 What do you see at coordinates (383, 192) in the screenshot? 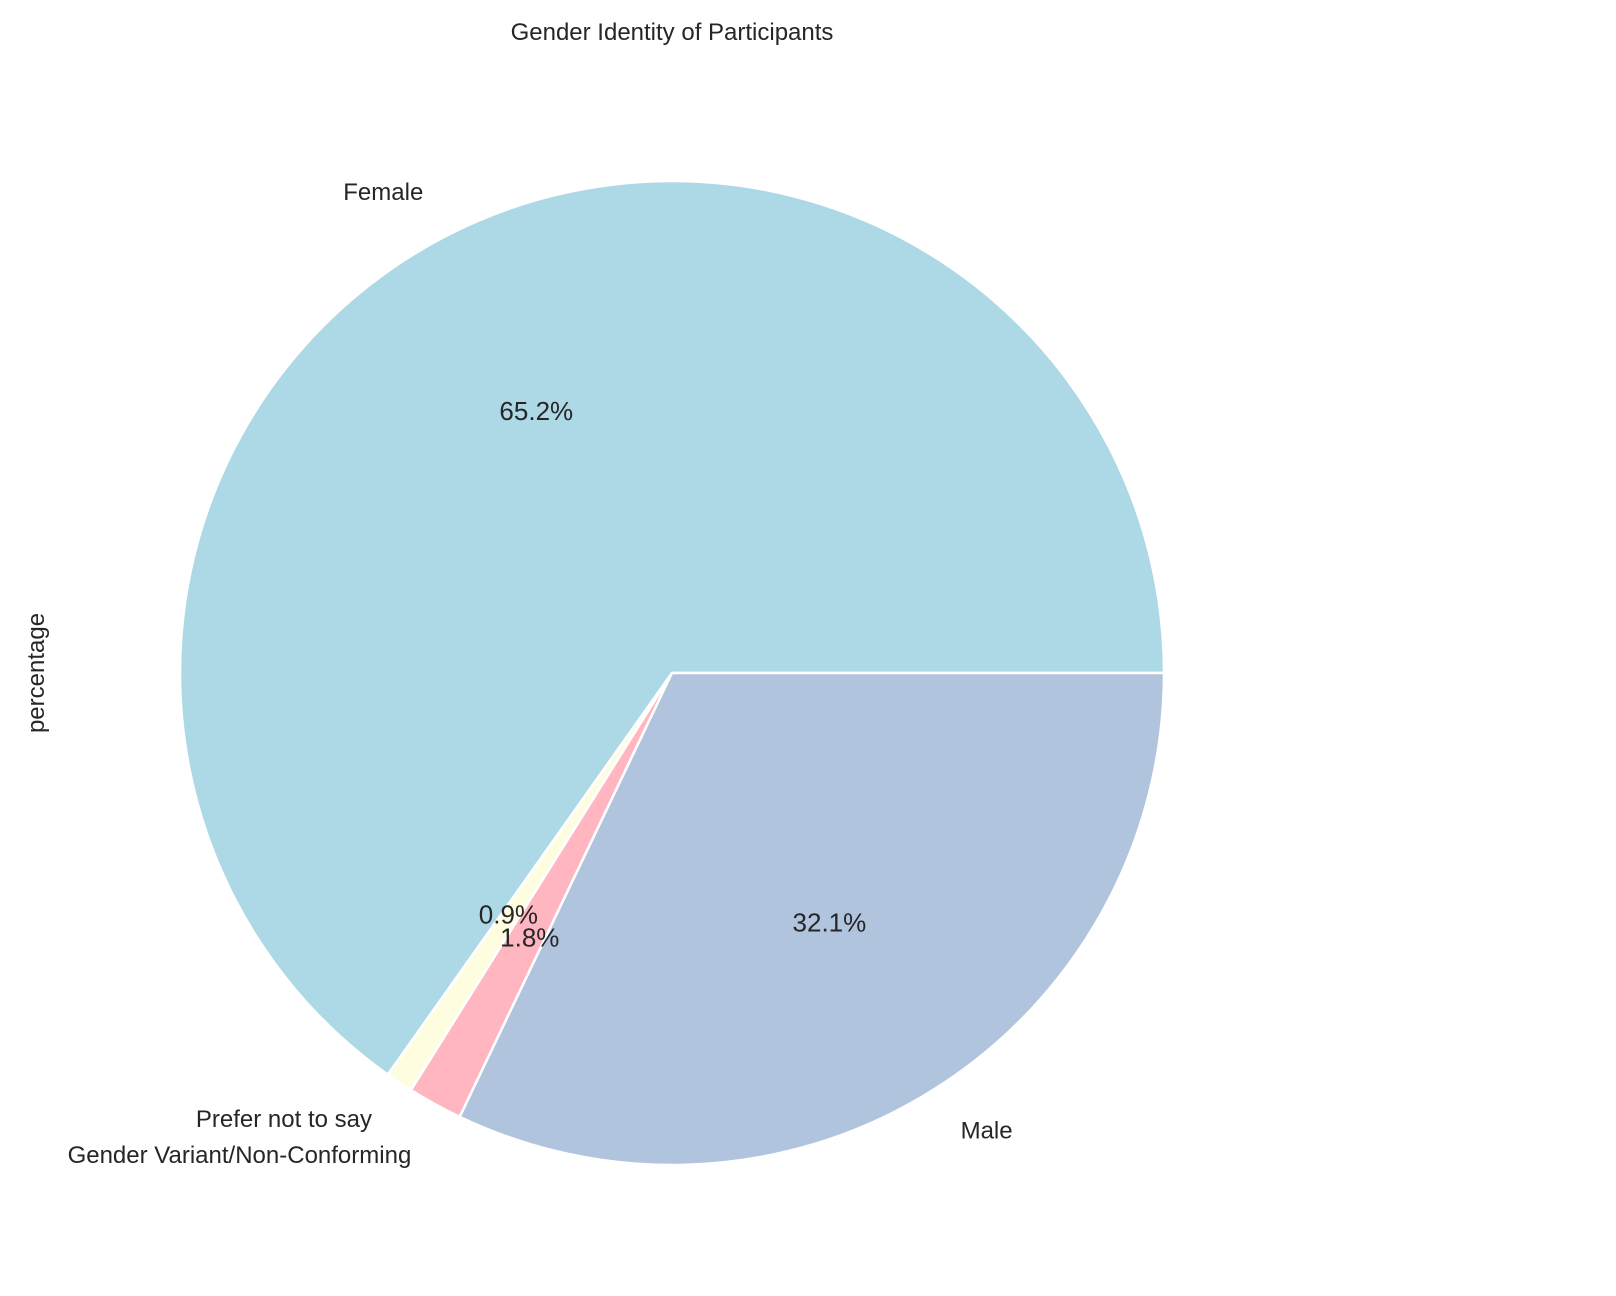
I see `slice-label: Female` at bounding box center [383, 192].